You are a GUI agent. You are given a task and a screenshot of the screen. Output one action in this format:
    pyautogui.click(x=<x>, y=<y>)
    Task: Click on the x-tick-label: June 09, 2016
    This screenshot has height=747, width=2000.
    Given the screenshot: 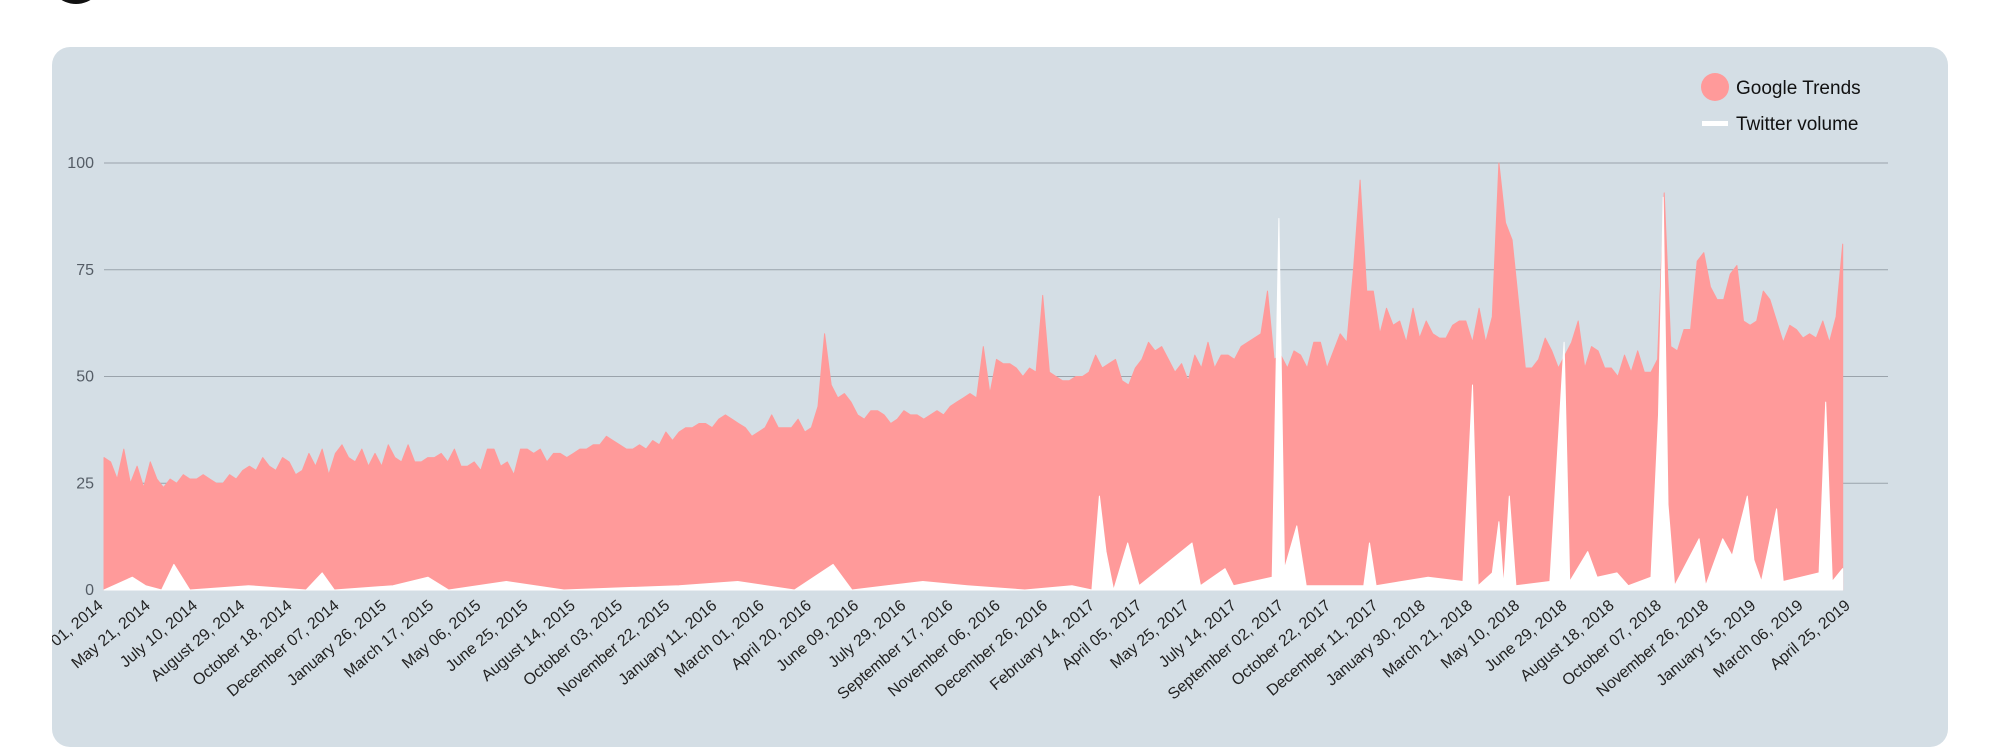 What is the action you would take?
    pyautogui.click(x=817, y=636)
    